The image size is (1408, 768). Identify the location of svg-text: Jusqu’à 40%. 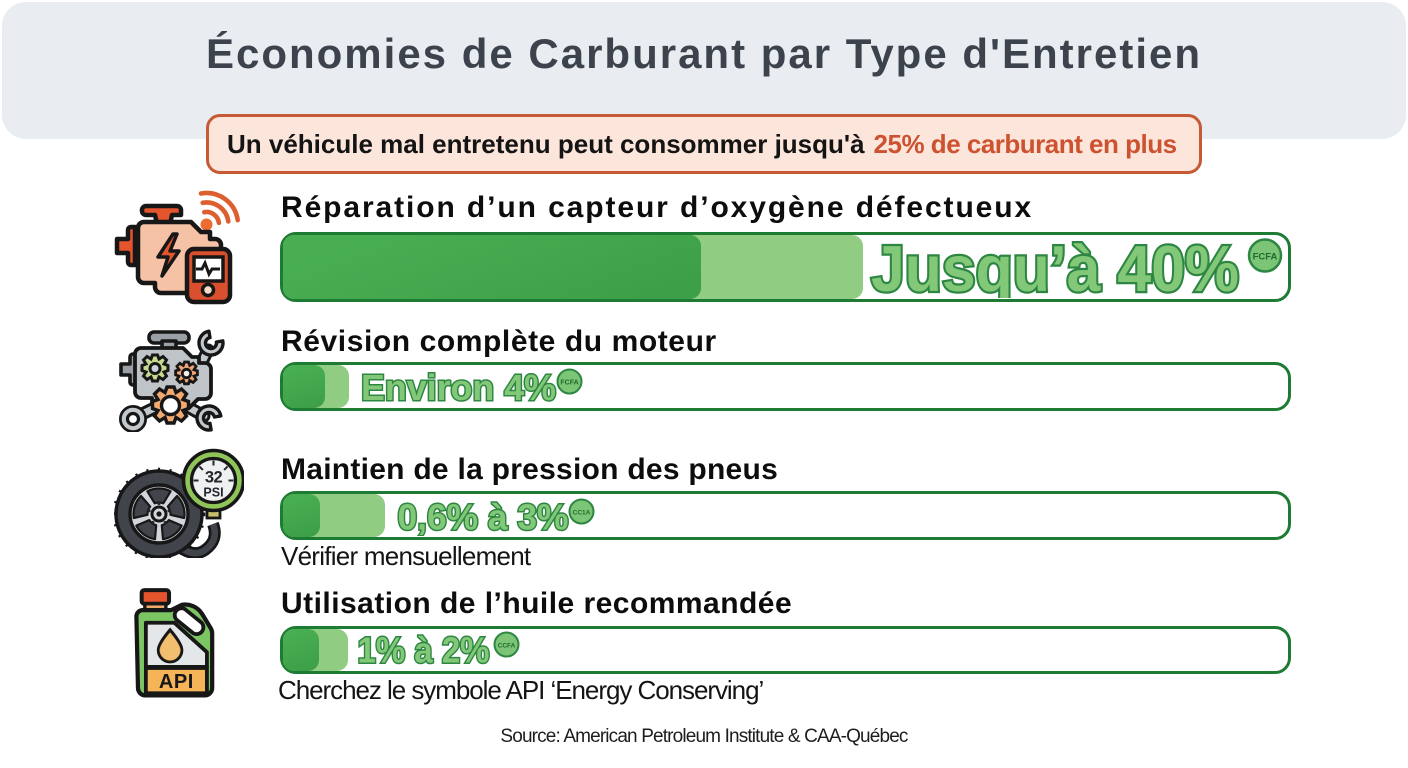
(1055, 266).